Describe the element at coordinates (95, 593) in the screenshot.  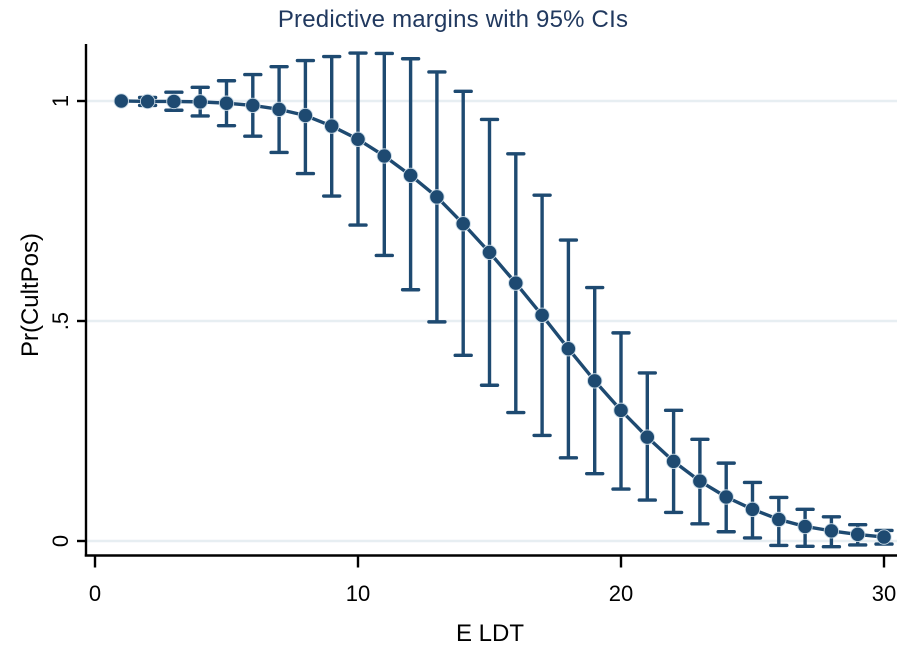
I see `x-tick-label: 0` at that location.